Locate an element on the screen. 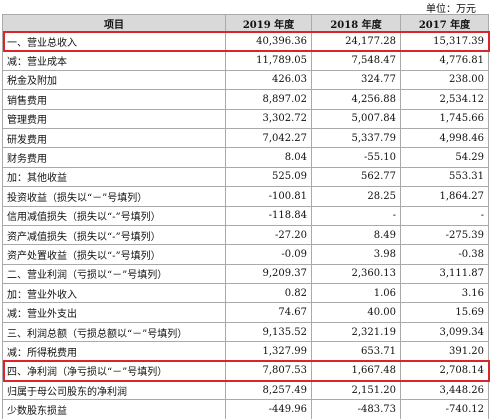 This screenshot has width=498, height=419. table-row: 税金及附加 426.03 324.77 238.00 is located at coordinates (245, 80).